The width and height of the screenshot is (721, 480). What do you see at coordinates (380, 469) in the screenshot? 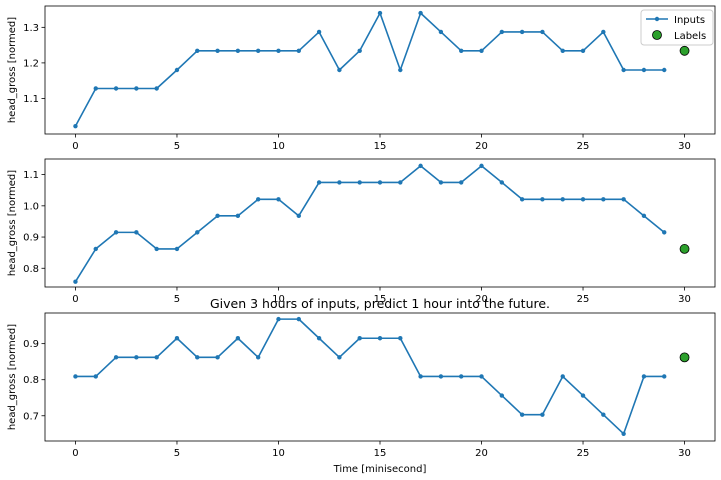
I see `x-axis-label: Time [minisecond]` at bounding box center [380, 469].